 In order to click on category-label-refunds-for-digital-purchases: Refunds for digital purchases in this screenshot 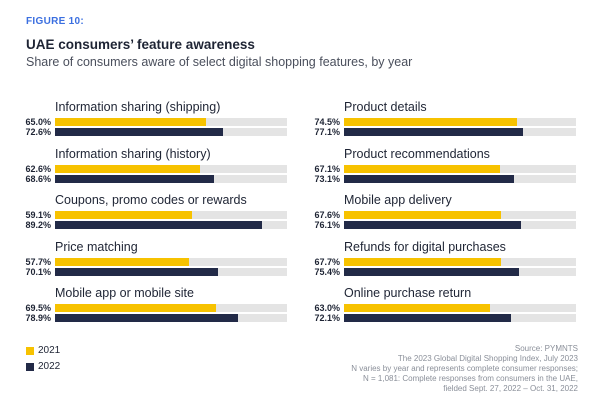, I will do `click(425, 246)`.